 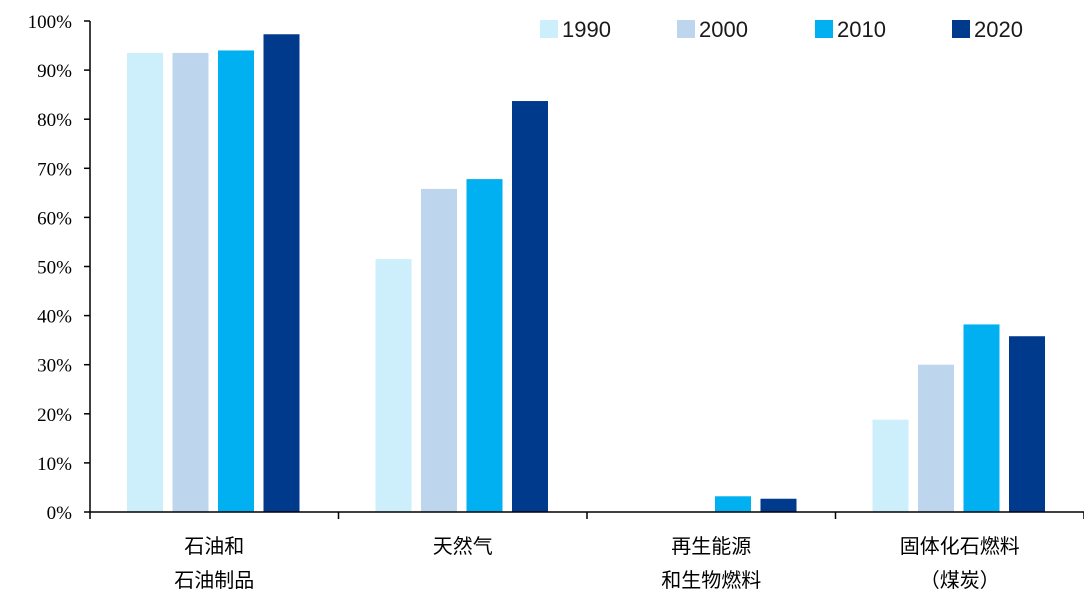 What do you see at coordinates (54, 218) in the screenshot?
I see `y-tick-label: 60%` at bounding box center [54, 218].